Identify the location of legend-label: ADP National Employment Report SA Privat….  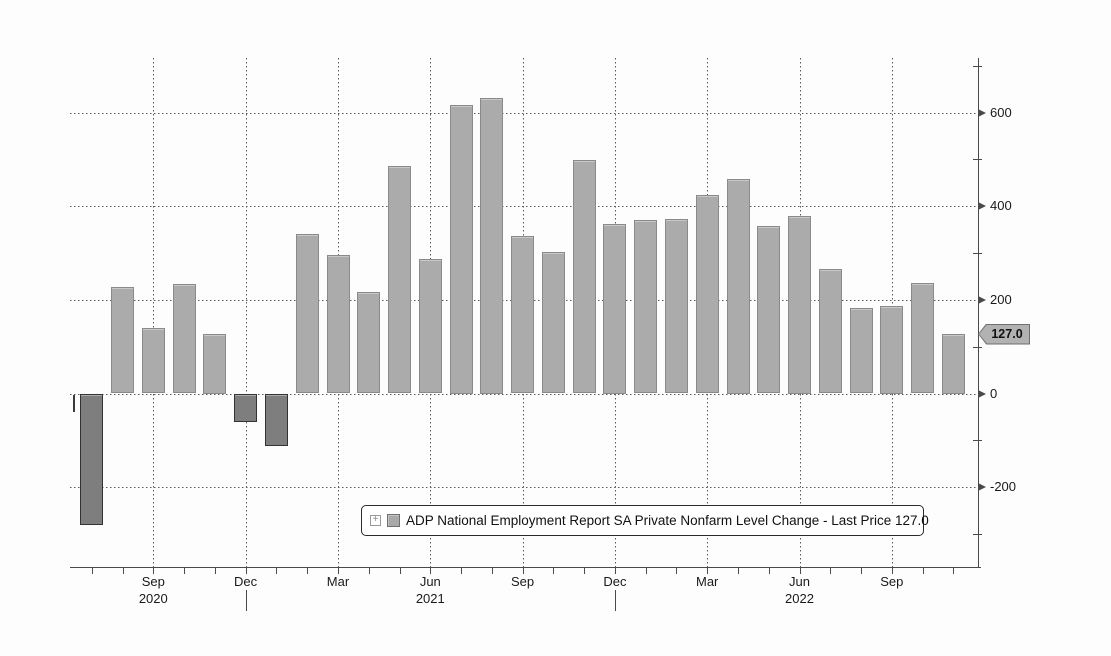
(667, 520).